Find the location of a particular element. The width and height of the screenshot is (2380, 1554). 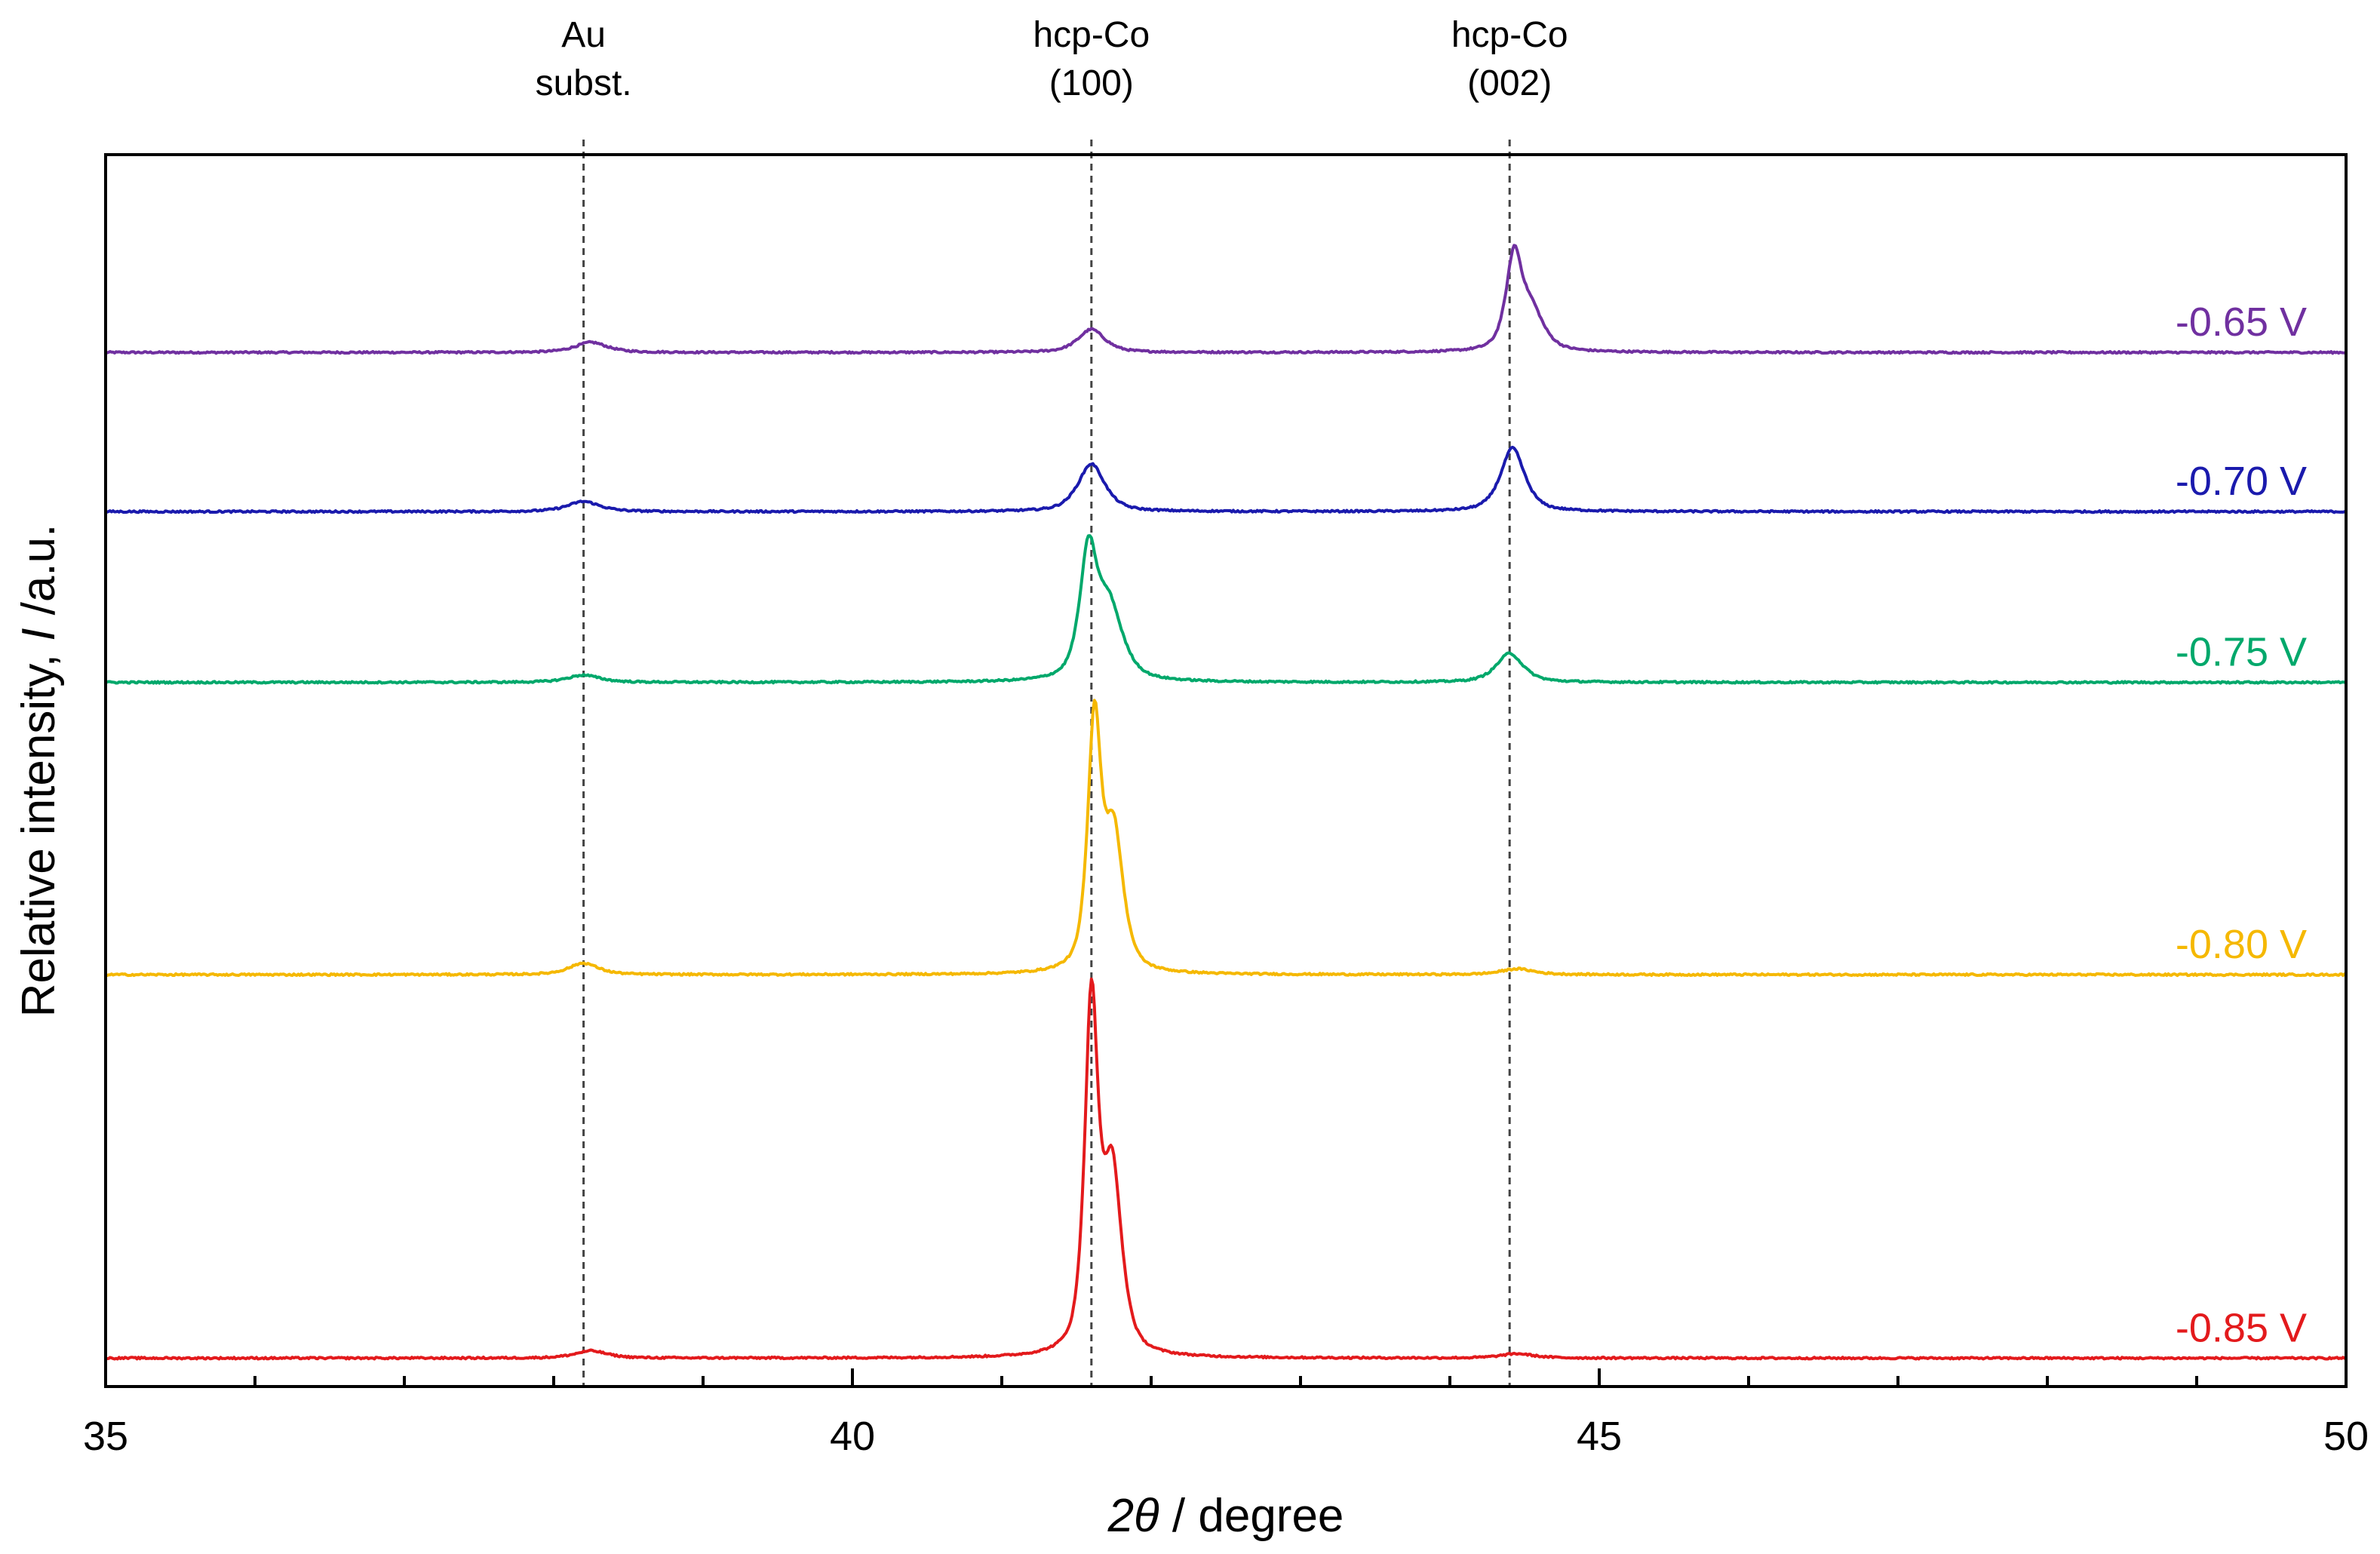

x-axis-ticks is located at coordinates (1226, 1377).